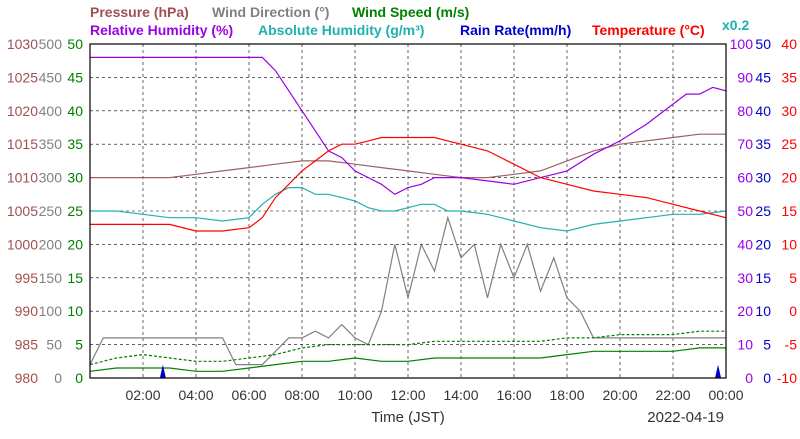 Image resolution: width=800 pixels, height=439 pixels. What do you see at coordinates (685, 417) in the screenshot?
I see `chart-date: 2022-04-19` at bounding box center [685, 417].